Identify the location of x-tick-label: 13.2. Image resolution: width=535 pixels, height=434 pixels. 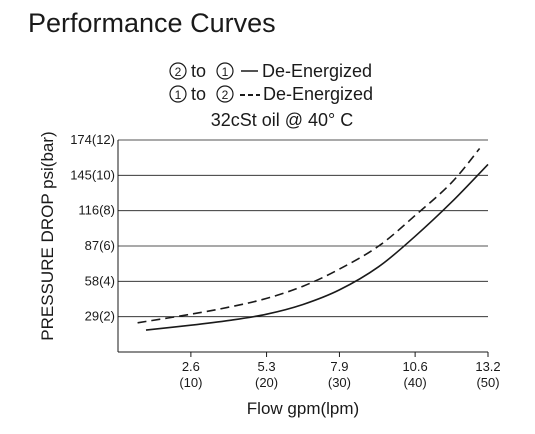
(487, 366).